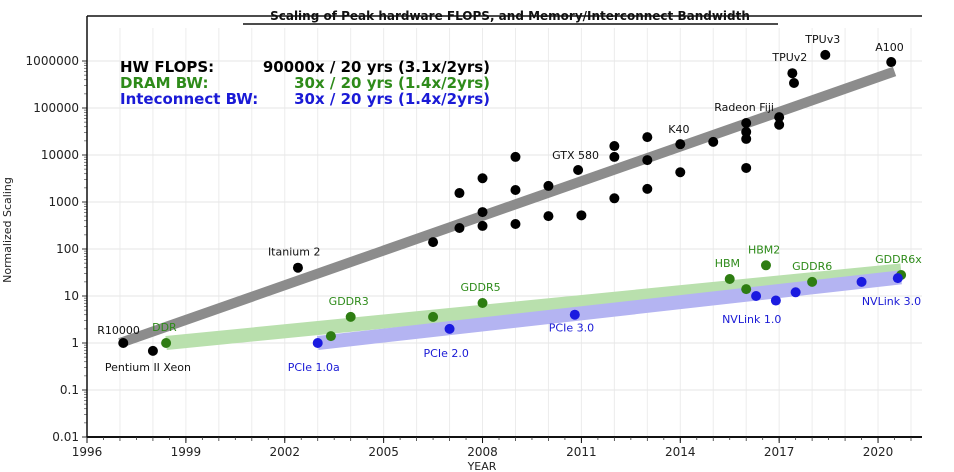 The height and width of the screenshot is (472, 954). What do you see at coordinates (148, 367) in the screenshot?
I see `point-label: Pentium II Xeon` at bounding box center [148, 367].